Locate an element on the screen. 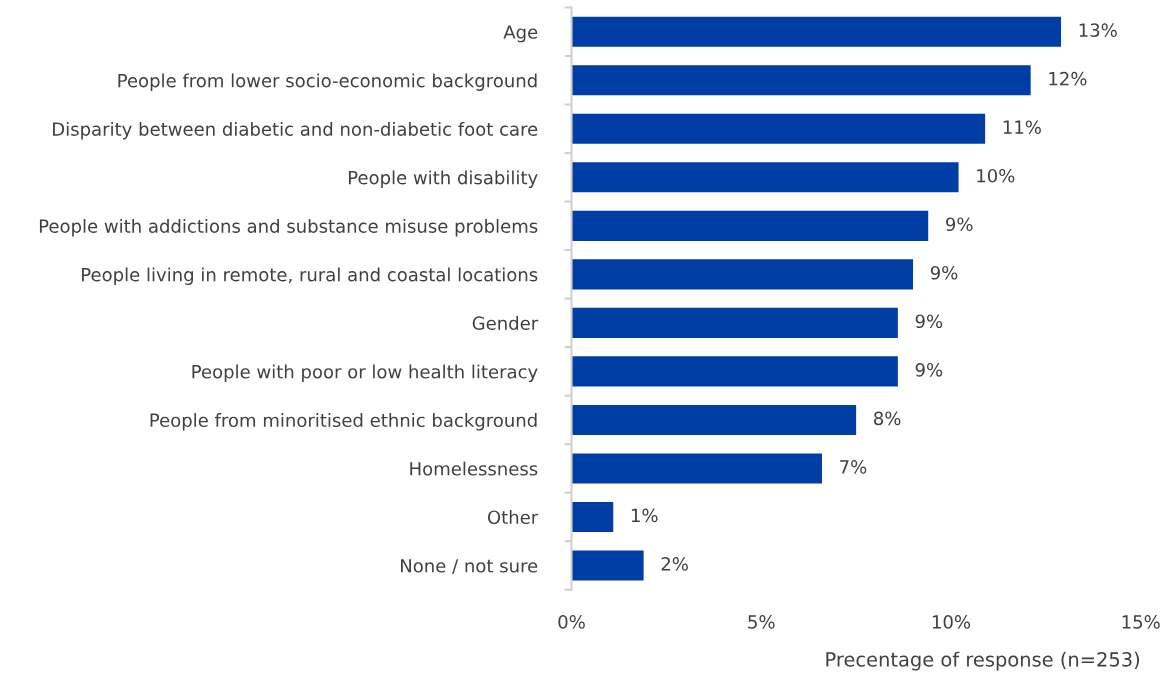 This screenshot has width=1164, height=681. x-tick-label: 0% is located at coordinates (571, 622).